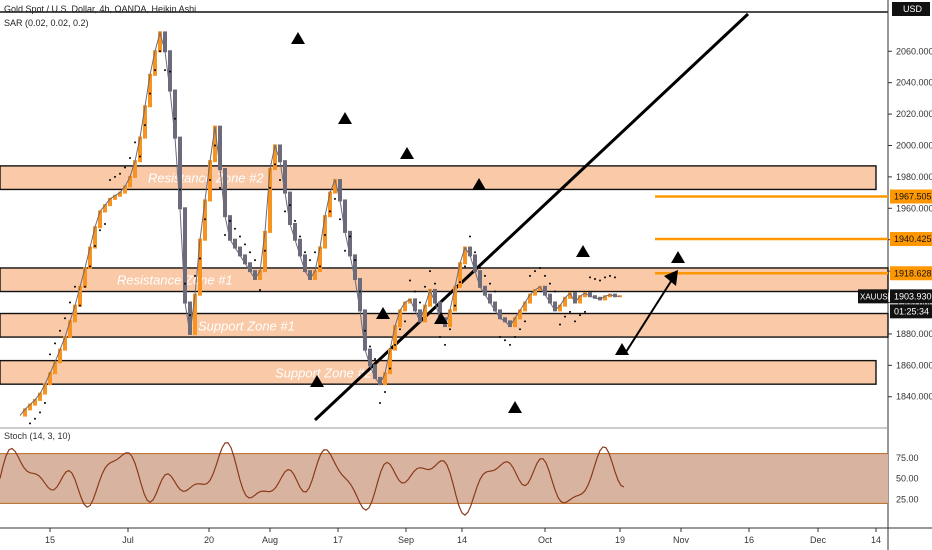  I want to click on time-axis-label: 20, so click(209, 540).